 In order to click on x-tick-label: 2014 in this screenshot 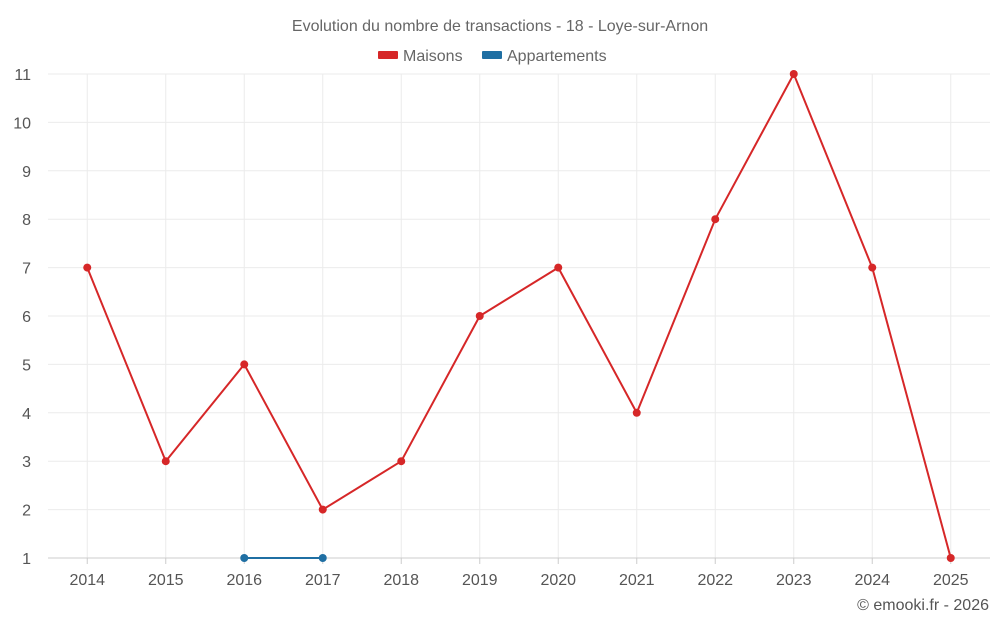, I will do `click(87, 580)`.